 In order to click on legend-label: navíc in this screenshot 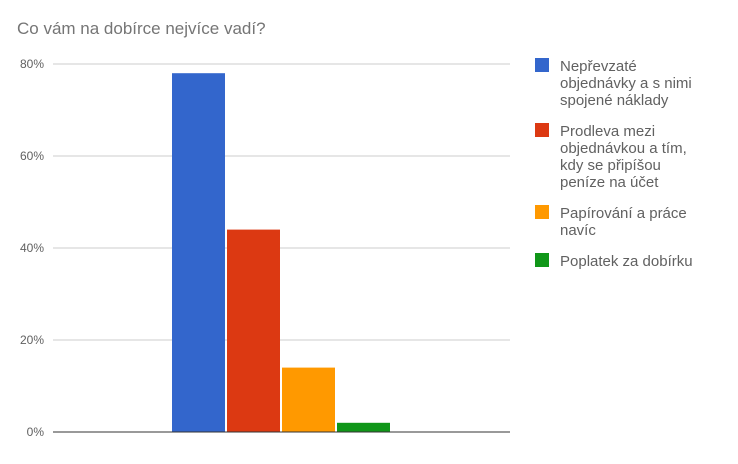, I will do `click(578, 230)`.